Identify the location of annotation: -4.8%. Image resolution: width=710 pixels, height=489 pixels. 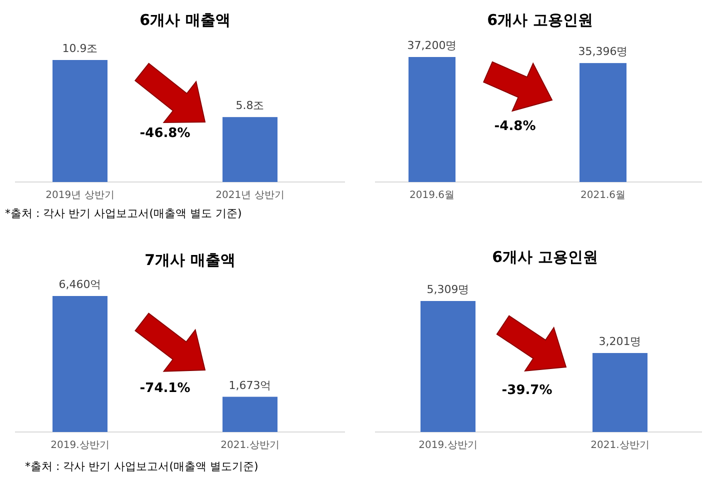
(515, 126).